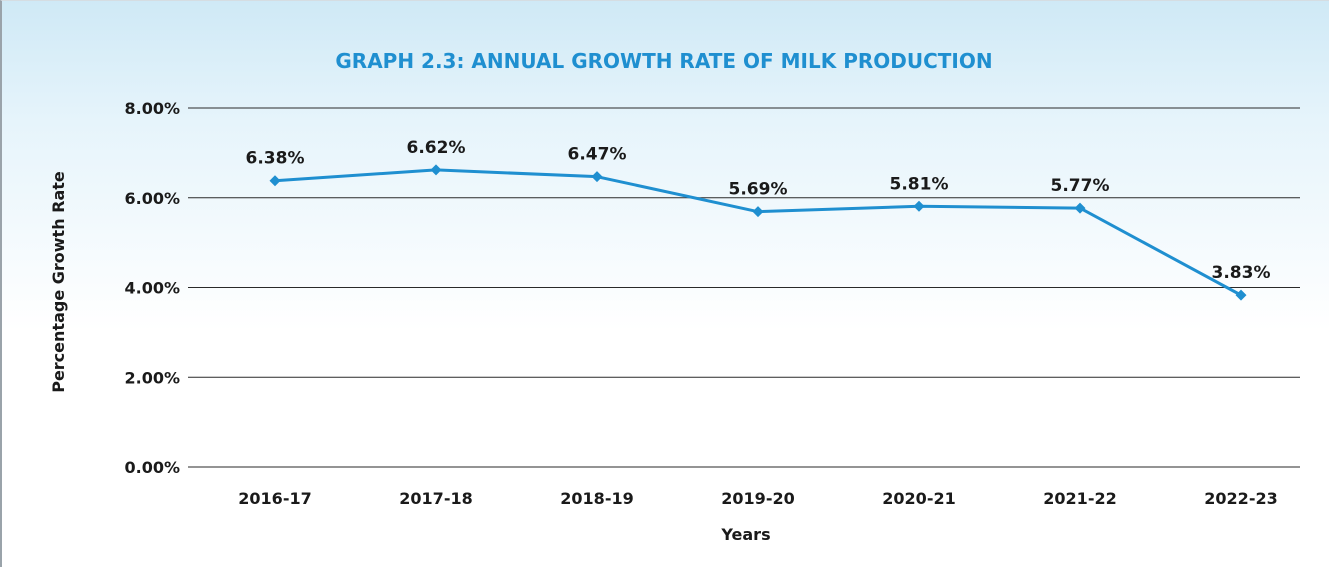  Describe the element at coordinates (435, 498) in the screenshot. I see `x-tick-label: 2017-18` at that location.